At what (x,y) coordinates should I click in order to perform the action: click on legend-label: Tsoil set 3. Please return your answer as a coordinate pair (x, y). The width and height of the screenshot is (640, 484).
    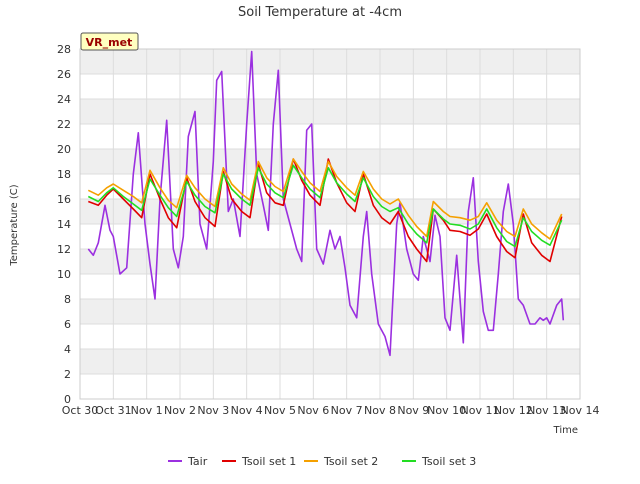
    Looking at the image, I should click on (448, 461).